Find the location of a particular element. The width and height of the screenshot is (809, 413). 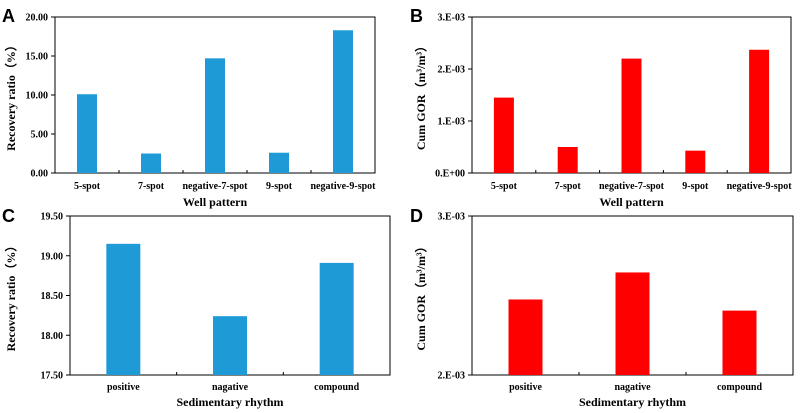

y-tick-label: 18.00 is located at coordinates (52, 336).